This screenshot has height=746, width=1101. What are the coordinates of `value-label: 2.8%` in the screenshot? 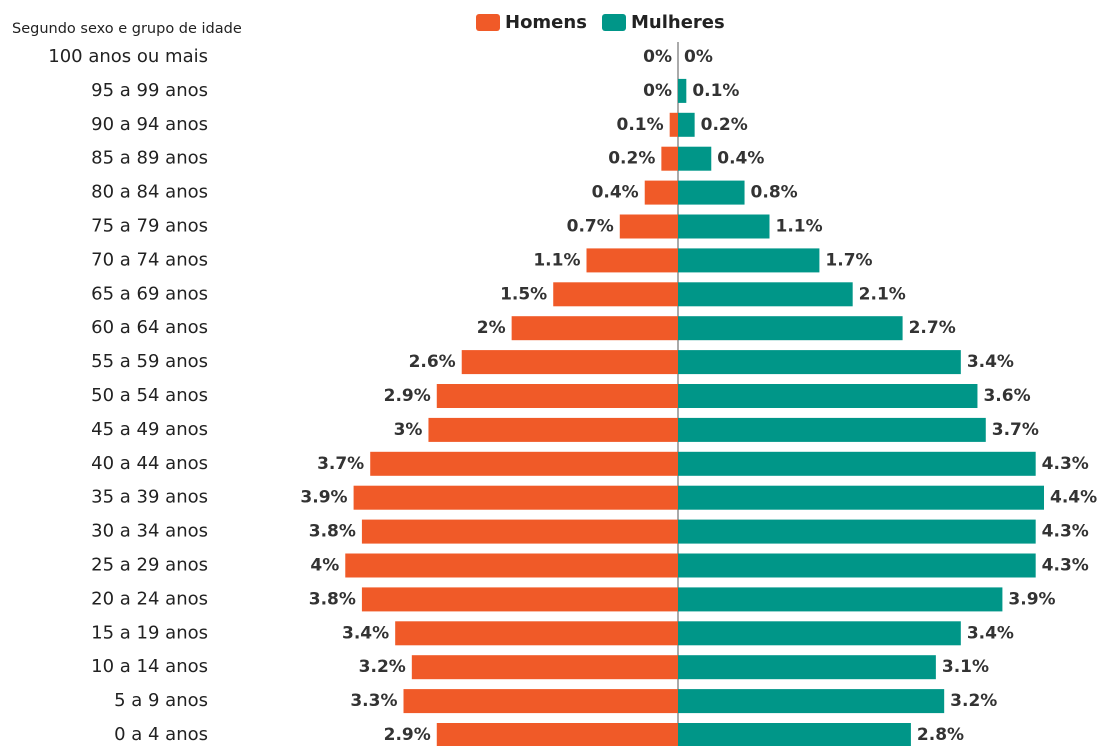 It's located at (940, 735).